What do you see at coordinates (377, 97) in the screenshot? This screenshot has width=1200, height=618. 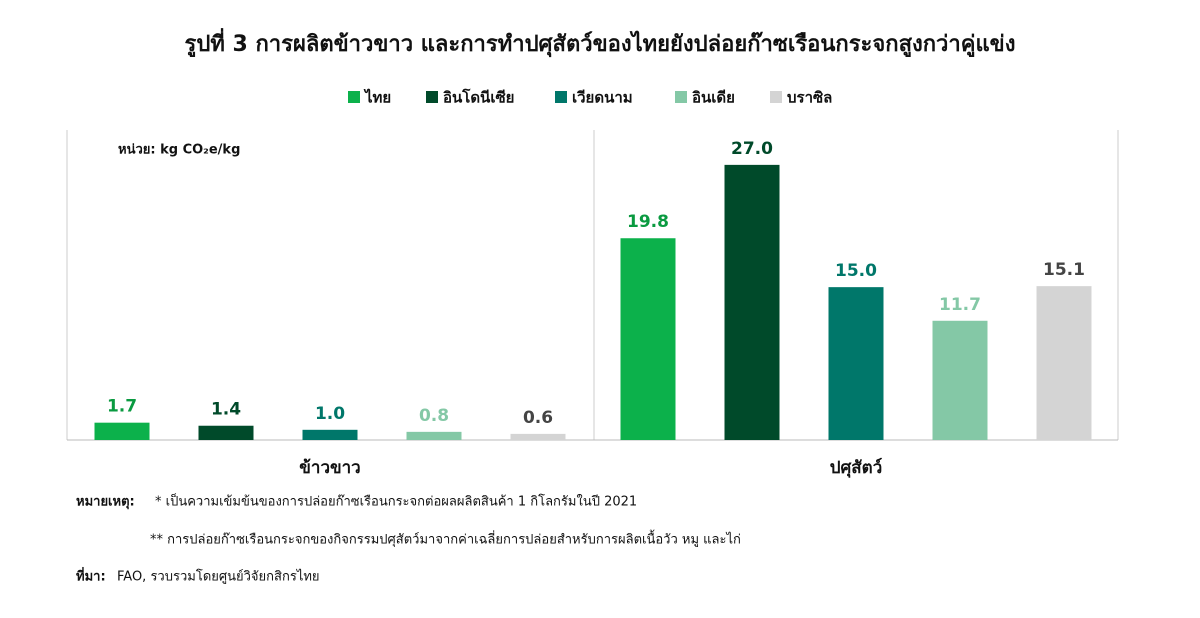 I see `legend-label: ไทย` at bounding box center [377, 97].